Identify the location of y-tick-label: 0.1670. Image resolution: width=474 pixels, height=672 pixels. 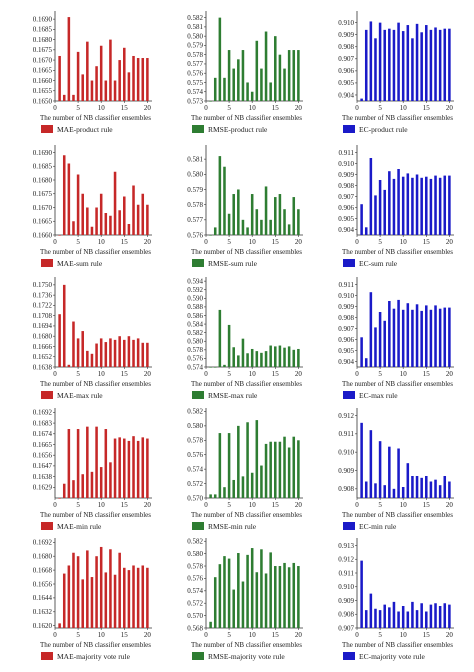
(43, 60).